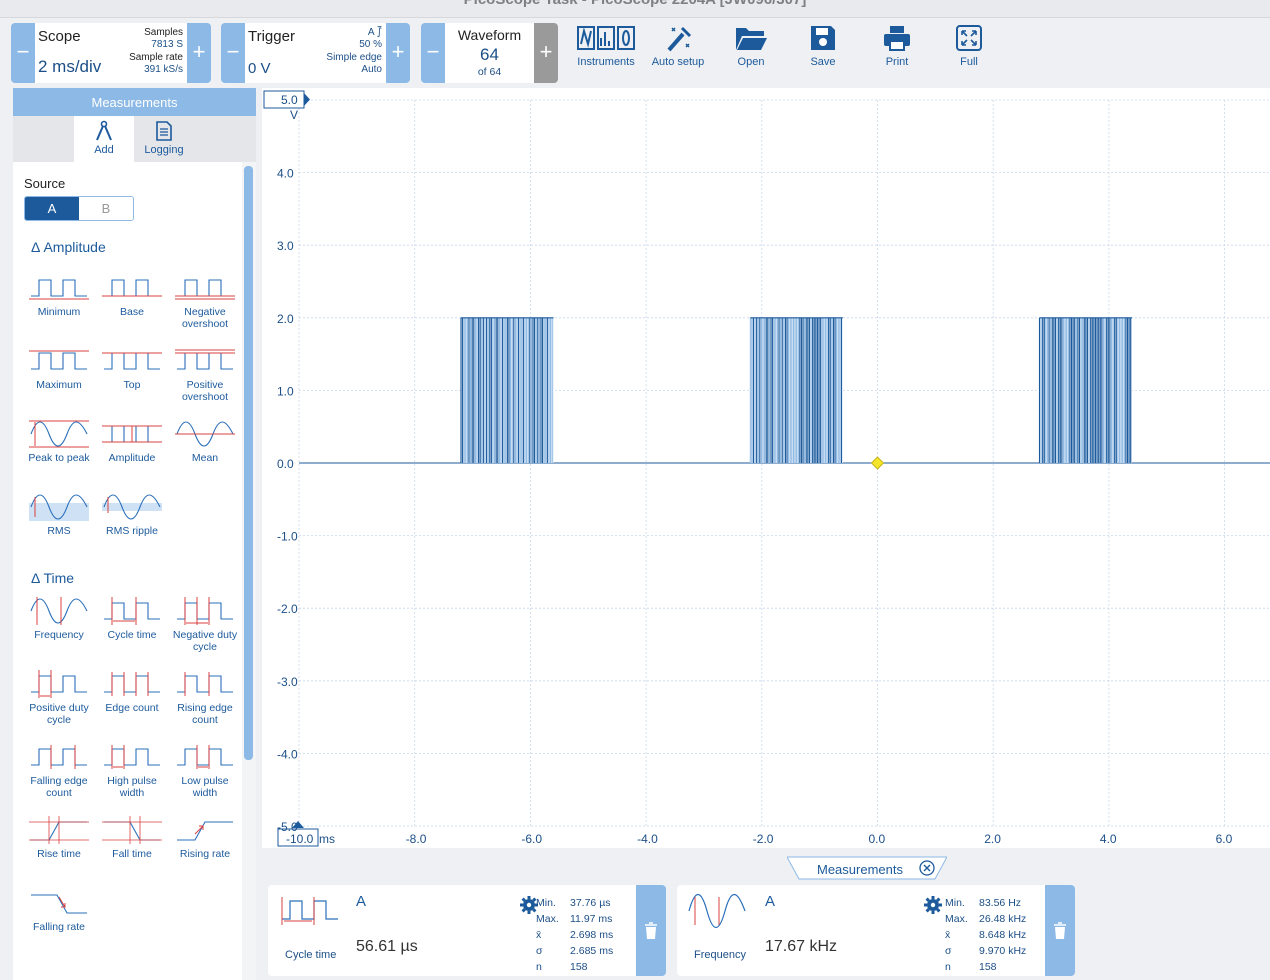 The width and height of the screenshot is (1270, 980). What do you see at coordinates (59, 296) in the screenshot?
I see `measure-item-minimum: Minimum` at bounding box center [59, 296].